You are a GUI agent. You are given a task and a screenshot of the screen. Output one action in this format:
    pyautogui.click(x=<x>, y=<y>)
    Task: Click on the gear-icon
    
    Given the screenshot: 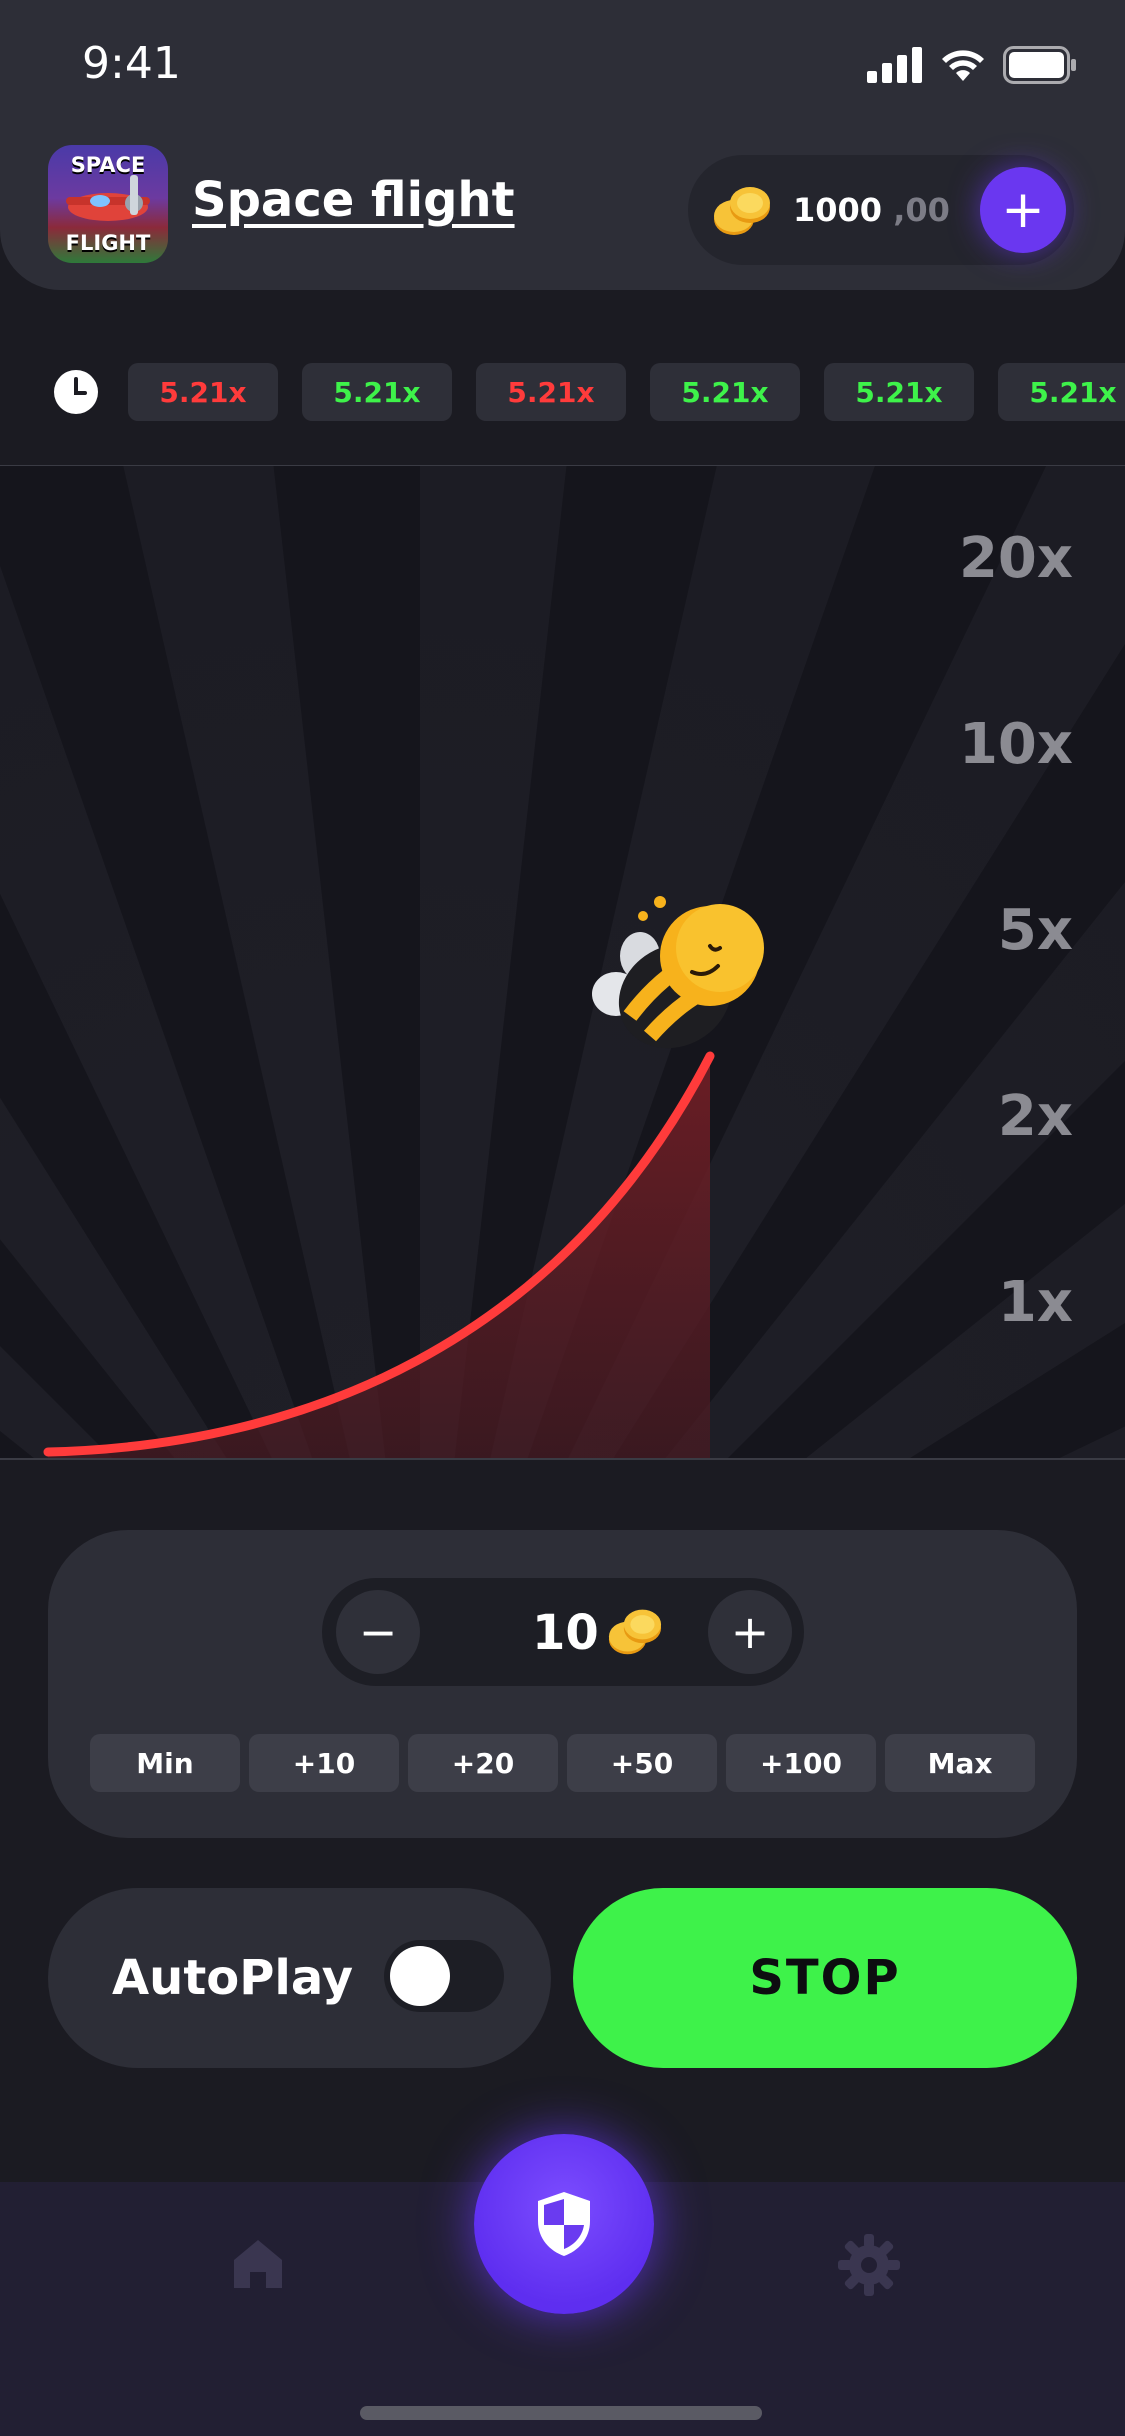 What is the action you would take?
    pyautogui.click(x=869, y=2265)
    